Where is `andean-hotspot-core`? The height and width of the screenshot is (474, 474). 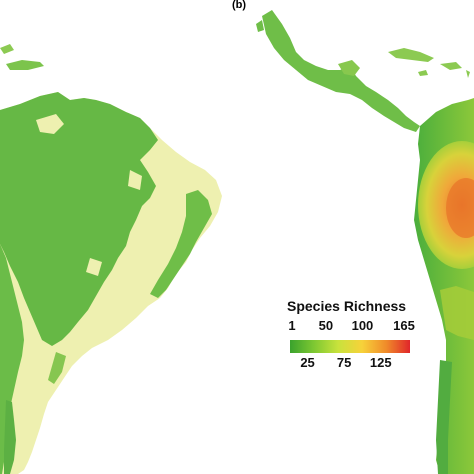
andean-hotspot-core is located at coordinates (460, 208).